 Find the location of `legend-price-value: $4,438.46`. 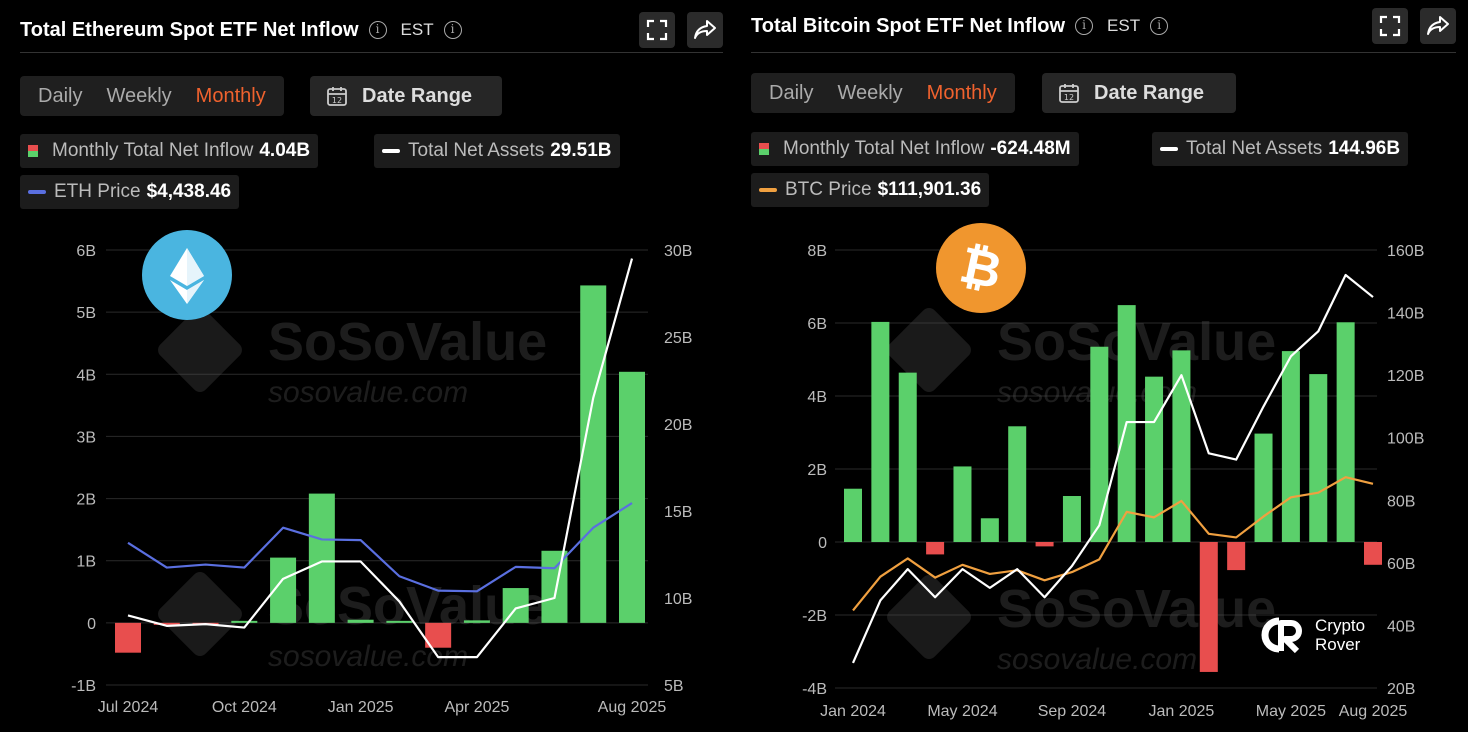

legend-price-value: $4,438.46 is located at coordinates (189, 191).